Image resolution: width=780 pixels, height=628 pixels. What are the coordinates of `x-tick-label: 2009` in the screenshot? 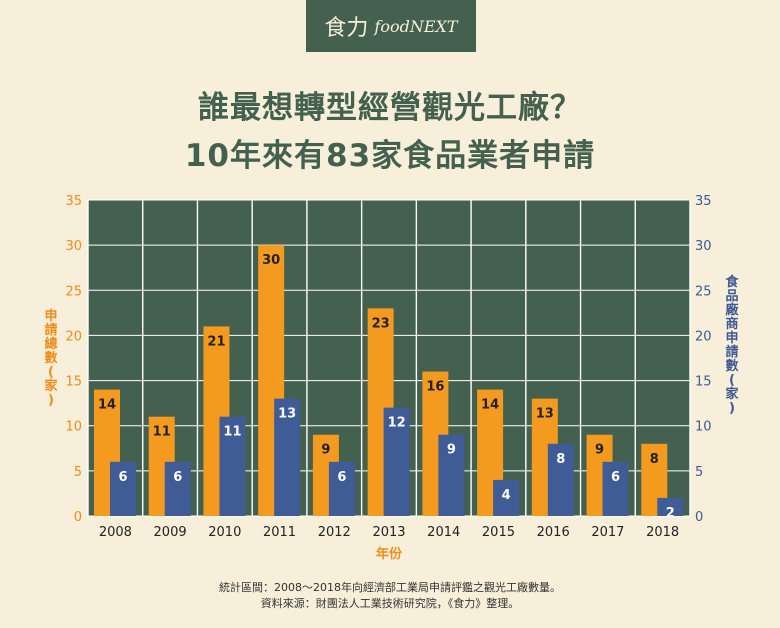 It's located at (170, 532).